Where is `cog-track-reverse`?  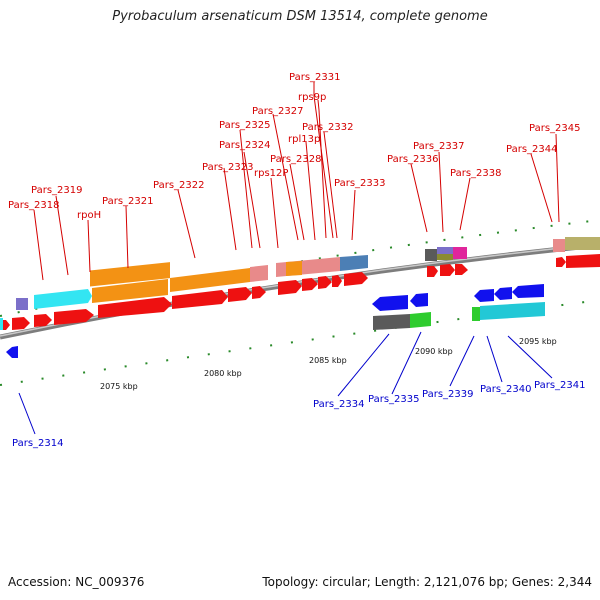
cog-track-reverse is located at coordinates (272, 316).